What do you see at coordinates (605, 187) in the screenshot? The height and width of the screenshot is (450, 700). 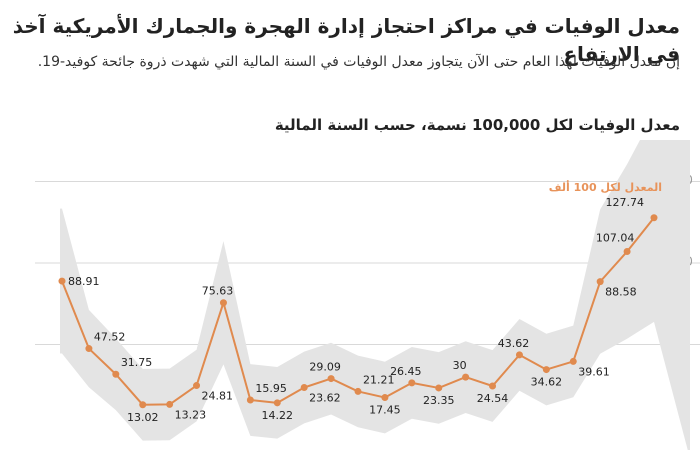 I see `series-name-label: المعدل لكل 100 ألف` at bounding box center [605, 187].